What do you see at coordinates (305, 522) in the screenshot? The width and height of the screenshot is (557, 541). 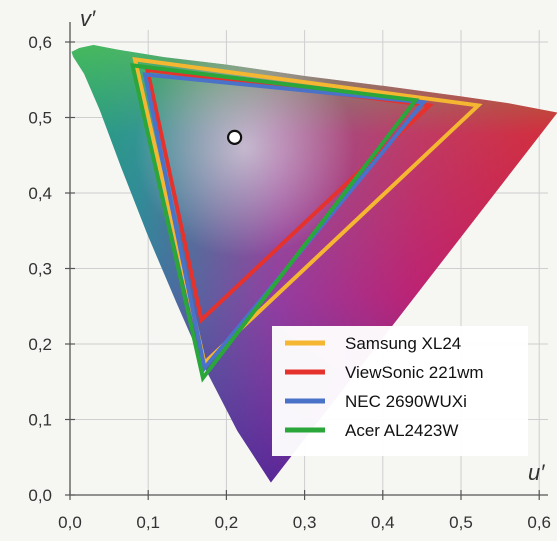 I see `x-tick-label-3: 0,3` at bounding box center [305, 522].